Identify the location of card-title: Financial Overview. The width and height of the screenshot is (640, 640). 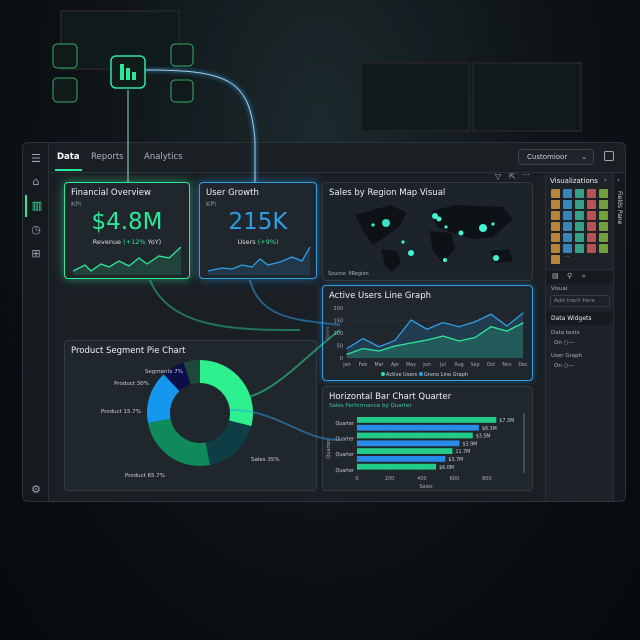
(111, 193).